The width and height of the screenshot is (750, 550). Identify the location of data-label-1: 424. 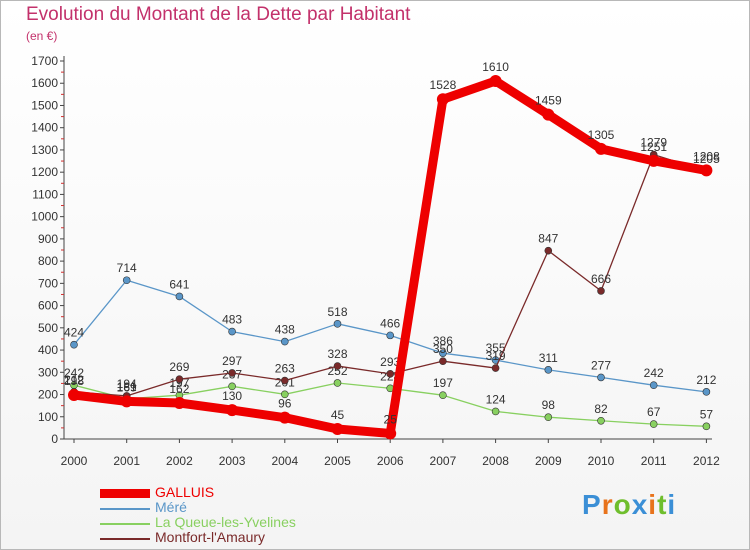
(74, 333).